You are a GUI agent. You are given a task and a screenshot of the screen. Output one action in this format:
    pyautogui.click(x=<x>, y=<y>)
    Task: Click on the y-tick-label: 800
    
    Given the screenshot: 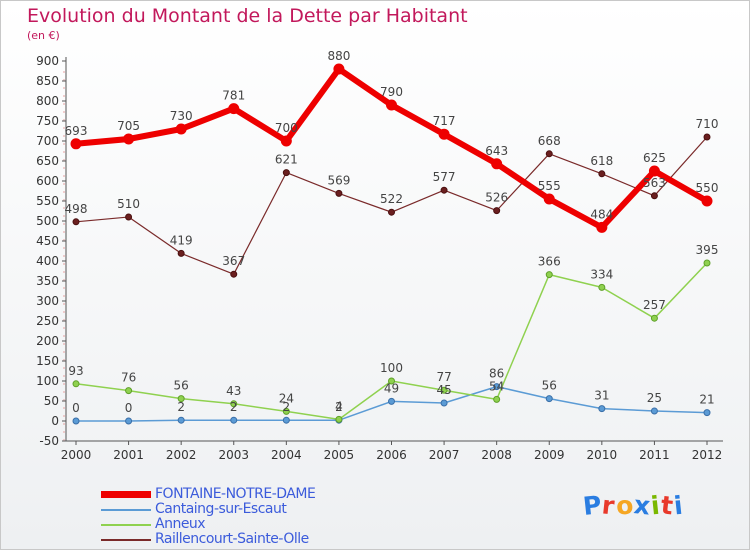 What is the action you would take?
    pyautogui.click(x=47, y=101)
    